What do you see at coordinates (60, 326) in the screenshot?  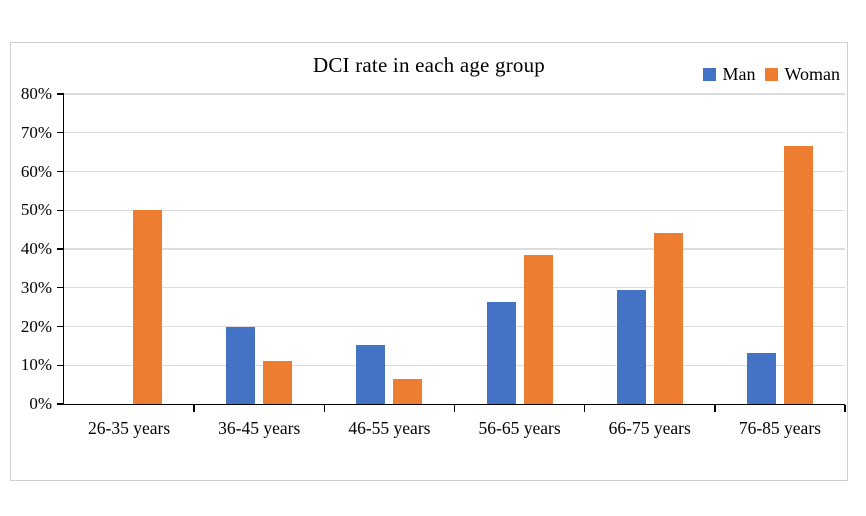 I see `y-axis-tick-20%` at bounding box center [60, 326].